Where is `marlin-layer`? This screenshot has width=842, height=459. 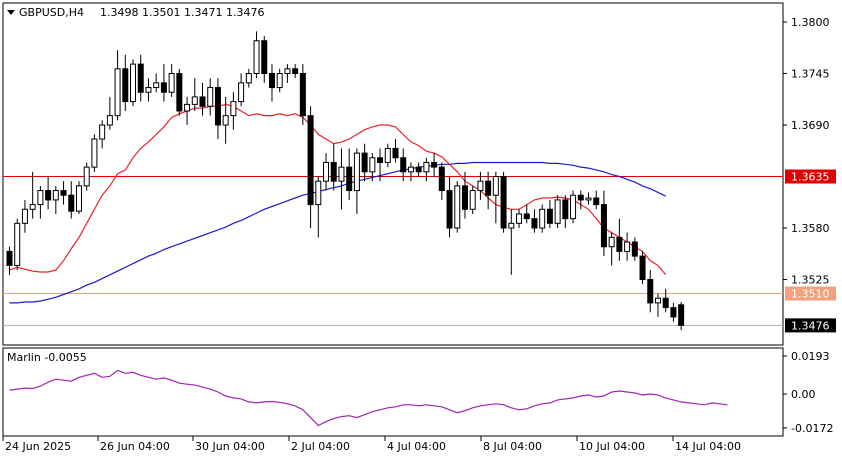
marlin-layer is located at coordinates (368, 398).